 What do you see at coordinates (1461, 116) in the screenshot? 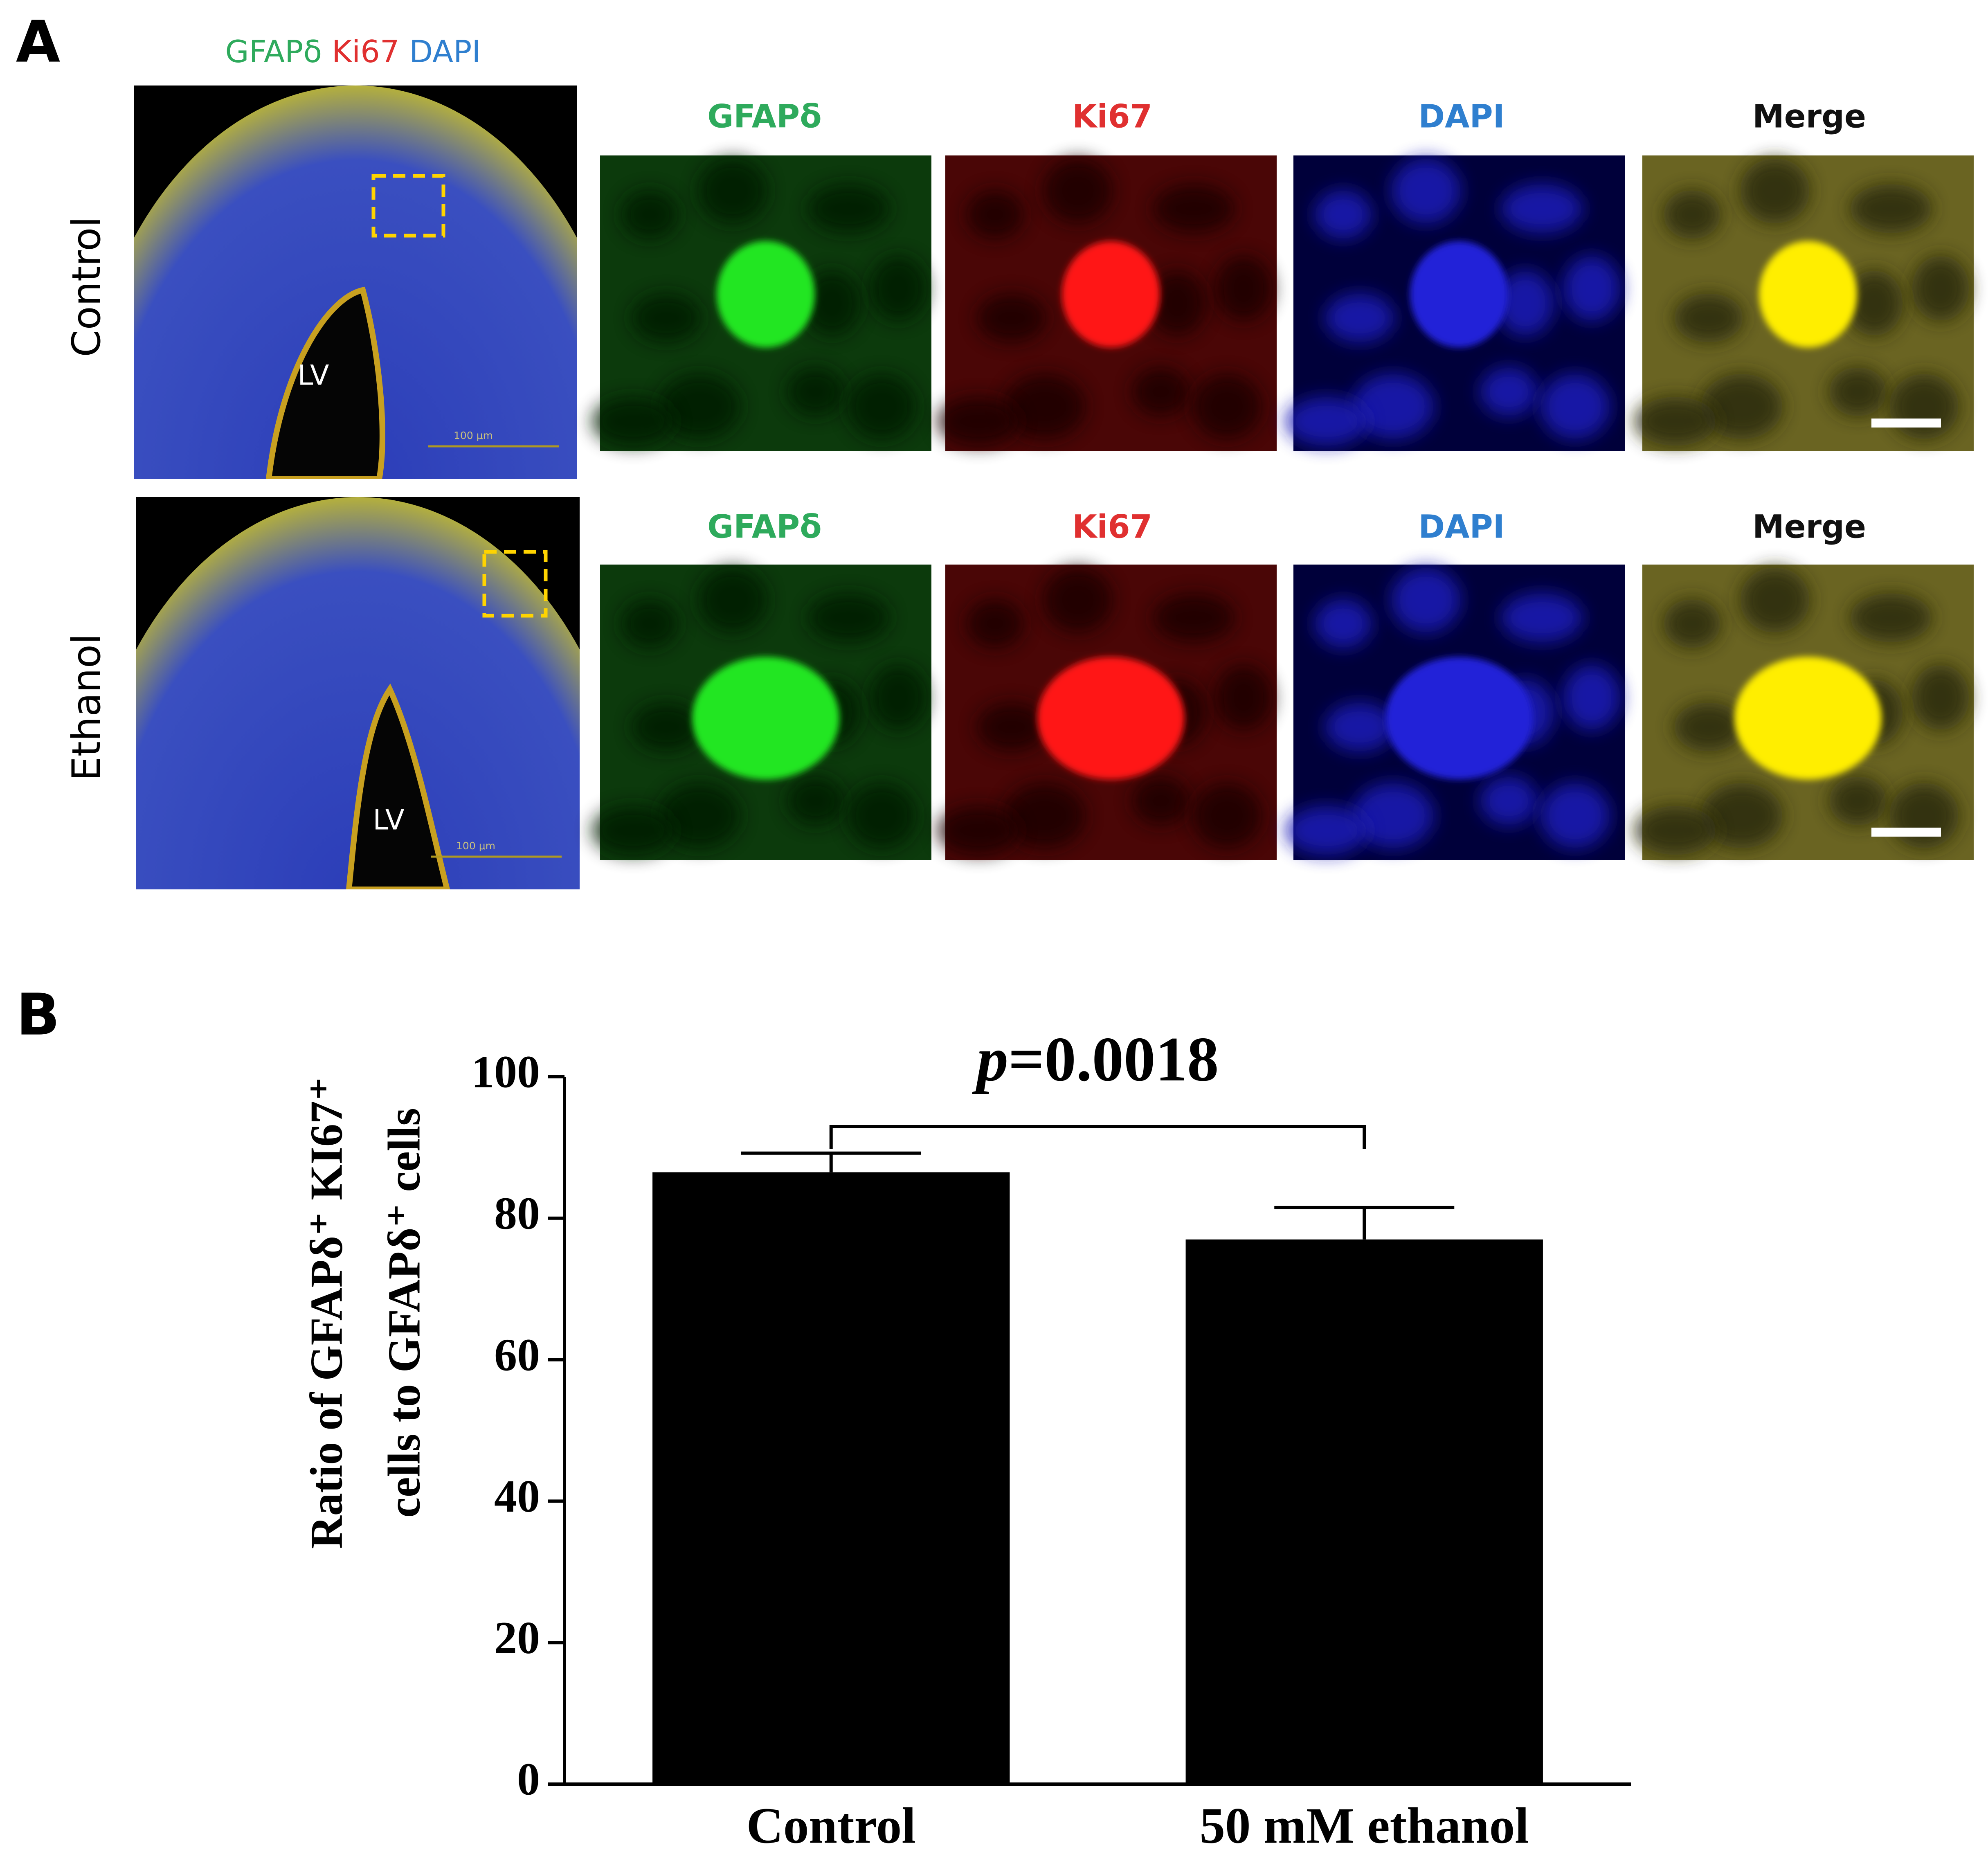
I see `column-header: DAPI` at bounding box center [1461, 116].